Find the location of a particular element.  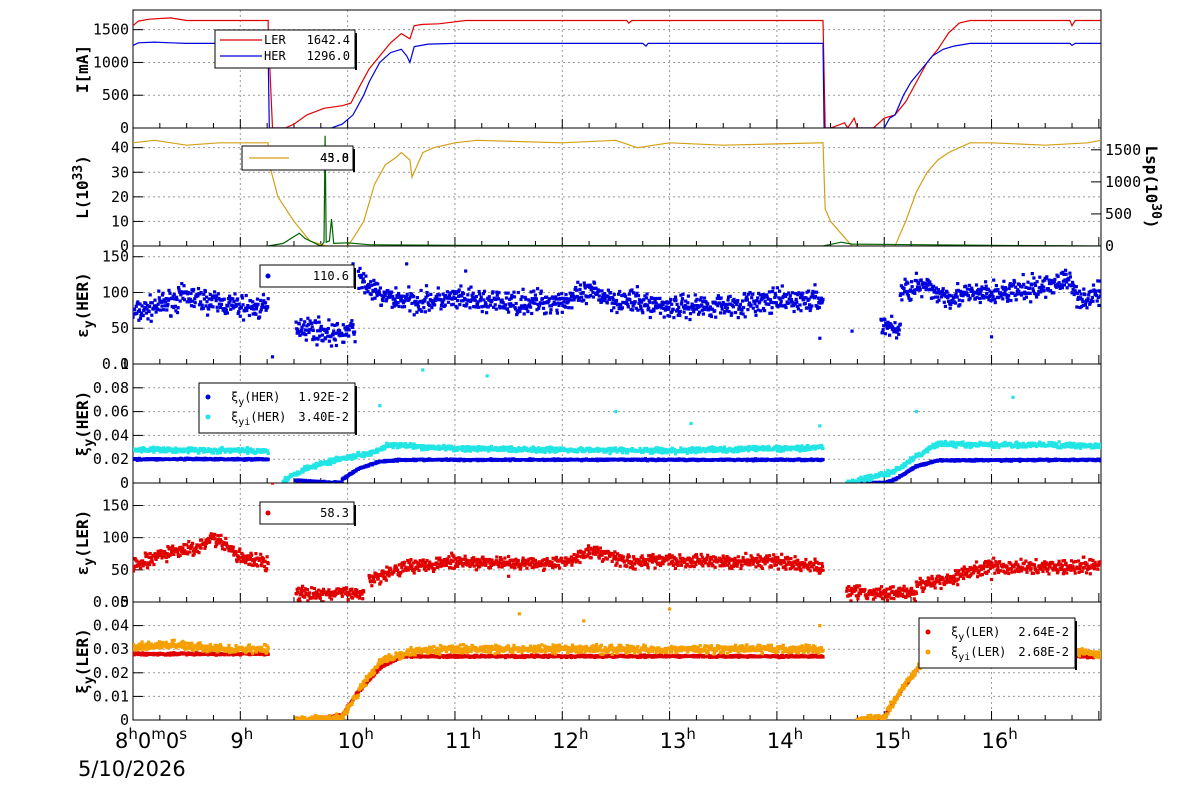

y-tick-label: 1000 is located at coordinates (111, 62).